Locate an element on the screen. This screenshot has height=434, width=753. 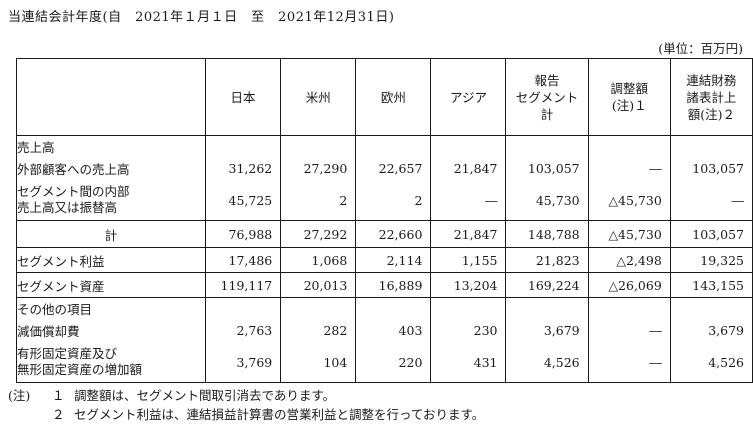
col-header-asia: アジア is located at coordinates (468, 97).